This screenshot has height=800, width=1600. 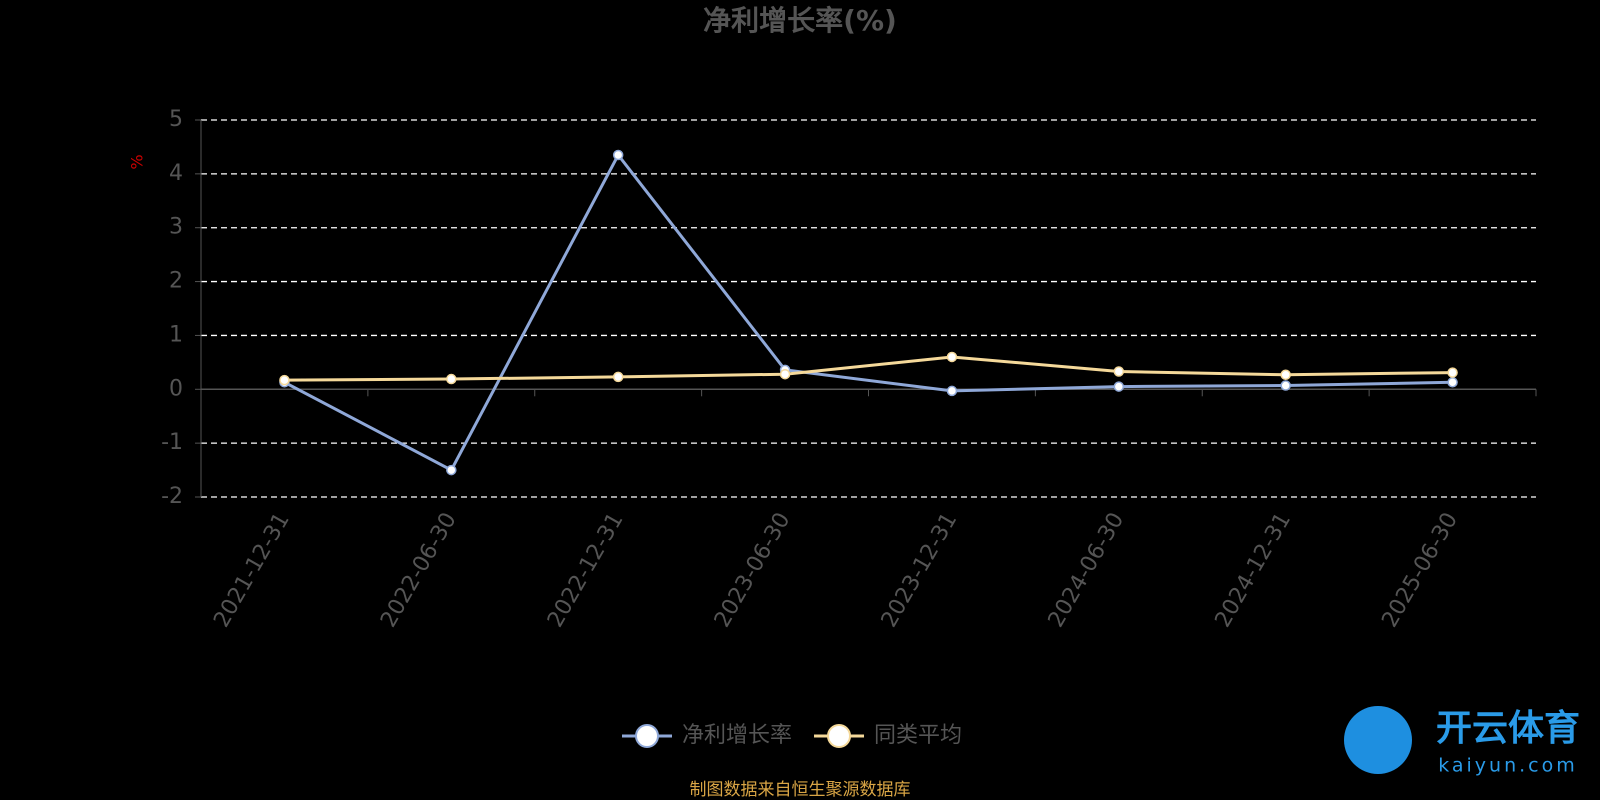 What do you see at coordinates (176, 227) in the screenshot?
I see `y-tick-label: 3` at bounding box center [176, 227].